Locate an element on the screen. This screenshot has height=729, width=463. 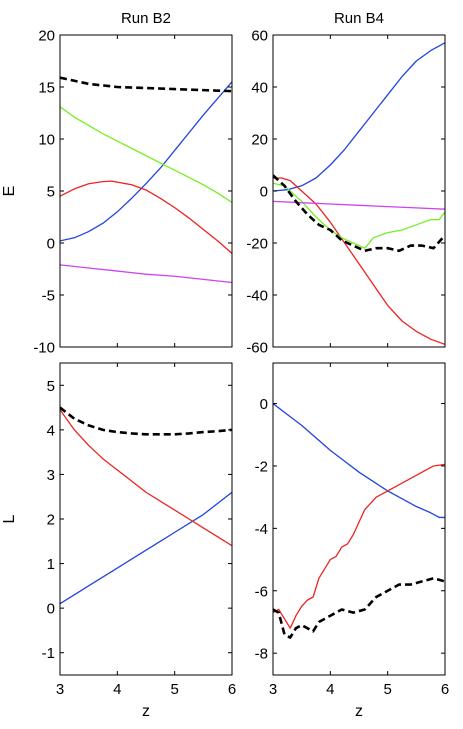
y-tick-label: -20 is located at coordinates (257, 244).